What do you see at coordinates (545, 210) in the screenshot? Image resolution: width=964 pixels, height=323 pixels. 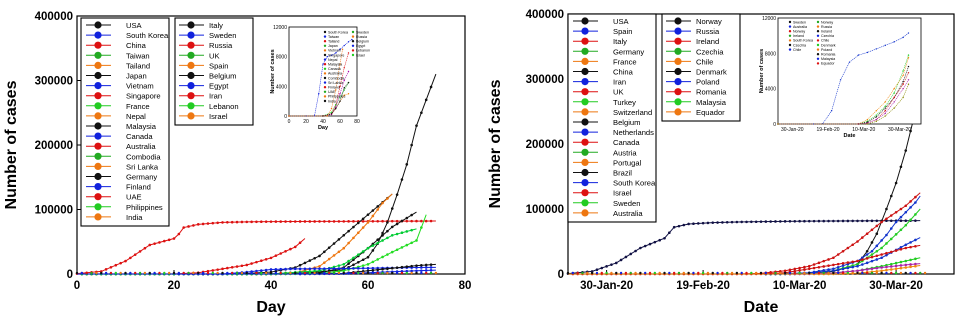 I see `y-tick-label: 100000` at bounding box center [545, 210].